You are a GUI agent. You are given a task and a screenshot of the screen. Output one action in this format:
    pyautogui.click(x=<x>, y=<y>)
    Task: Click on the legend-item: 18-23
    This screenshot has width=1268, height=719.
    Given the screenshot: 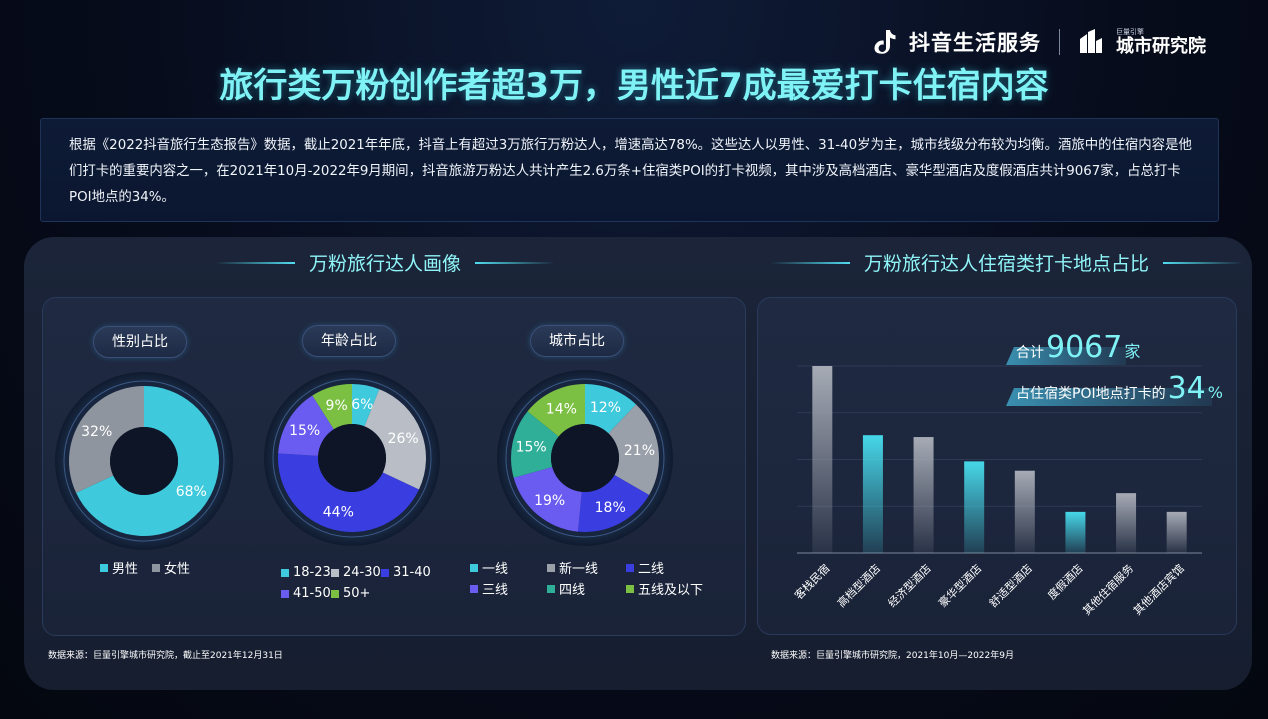 What is the action you would take?
    pyautogui.click(x=306, y=572)
    